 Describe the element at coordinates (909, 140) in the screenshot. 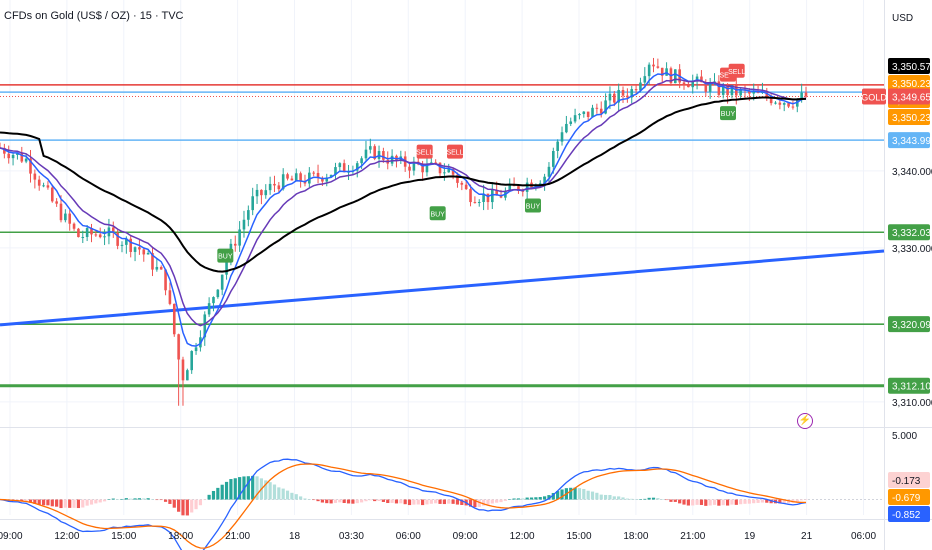

I see `price-line-label-bg` at that location.